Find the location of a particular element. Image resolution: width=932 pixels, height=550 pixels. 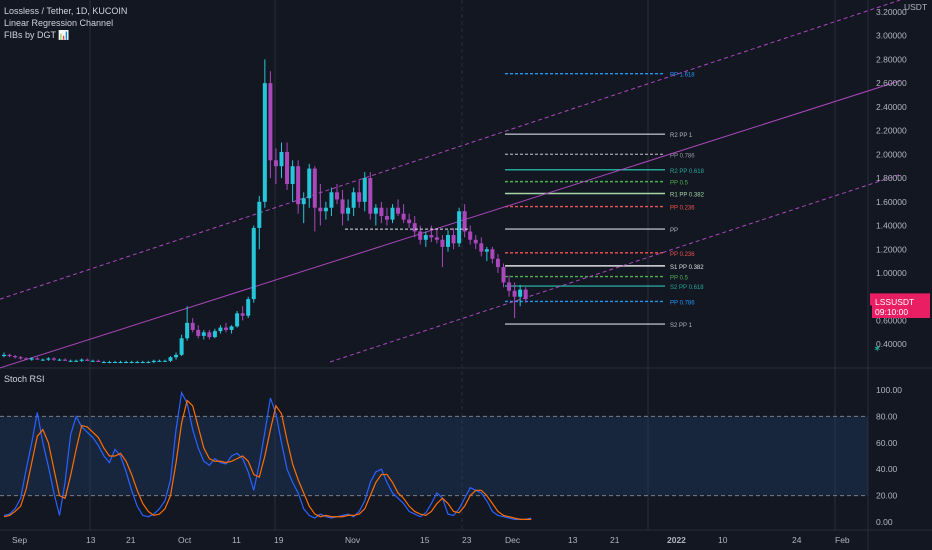

indicator-linreg-label: Linear Regression Channel is located at coordinates (59, 23).